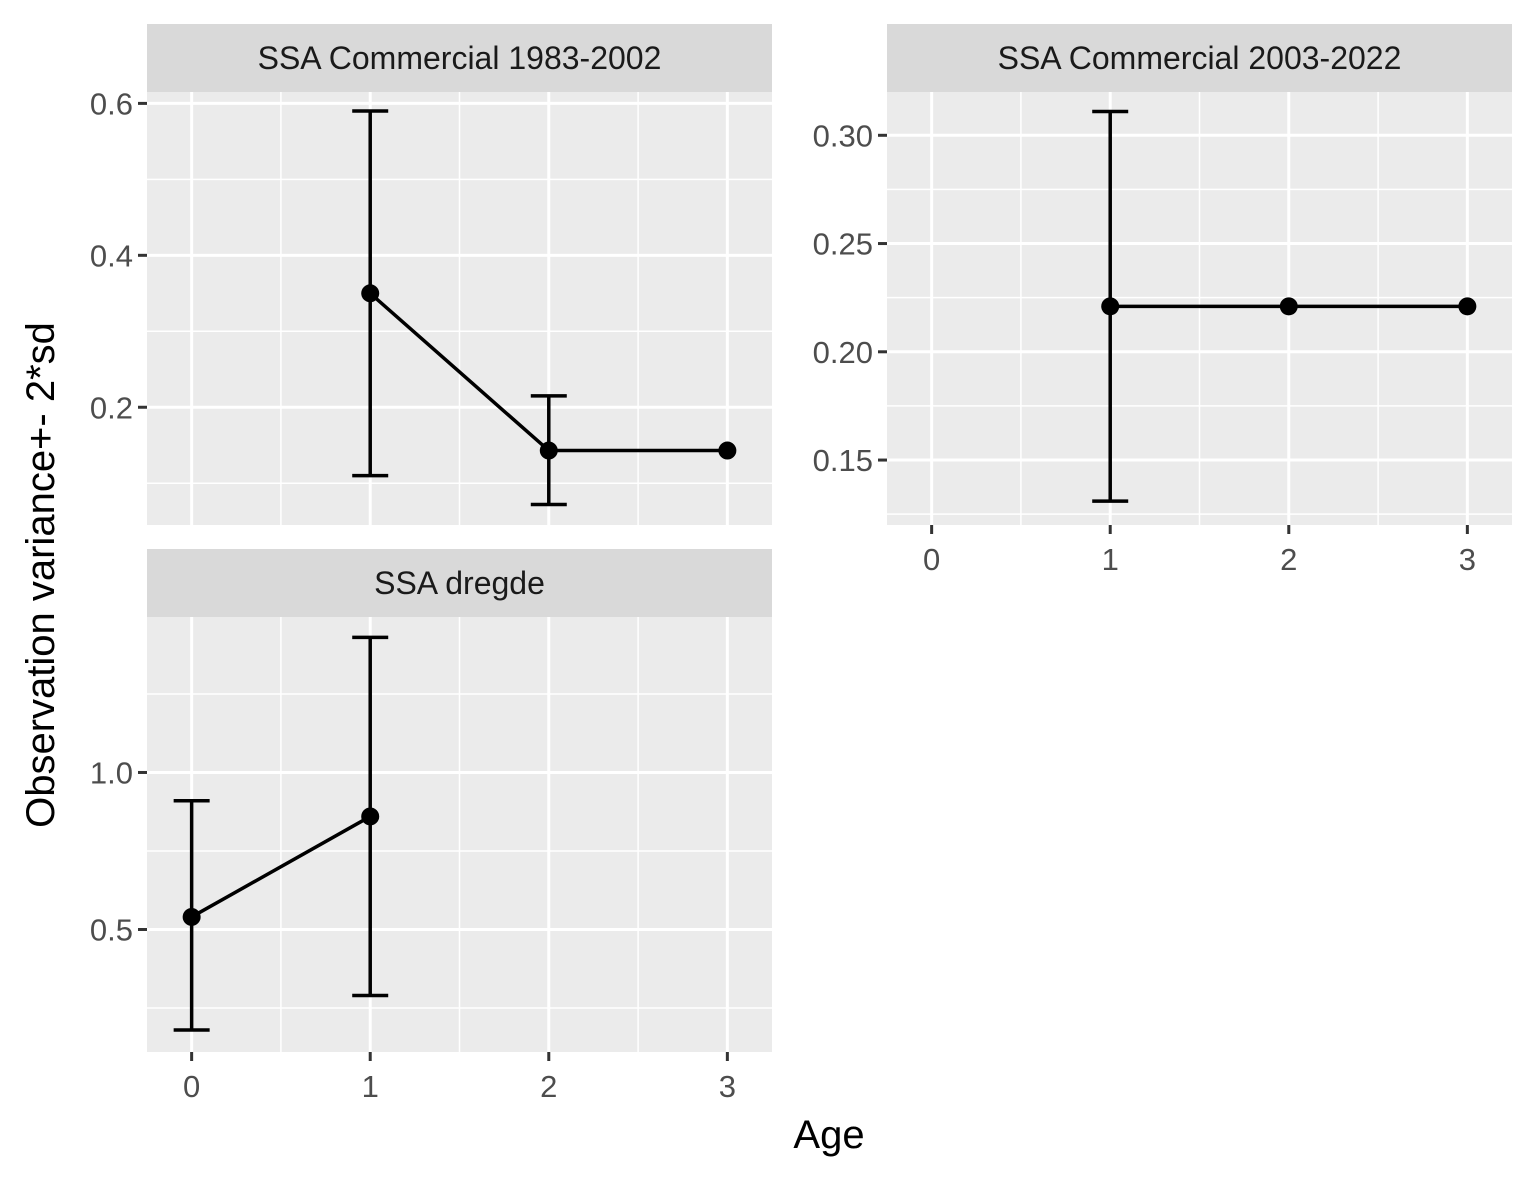  Describe the element at coordinates (843, 460) in the screenshot. I see `y-tick-label: 0.15` at that location.